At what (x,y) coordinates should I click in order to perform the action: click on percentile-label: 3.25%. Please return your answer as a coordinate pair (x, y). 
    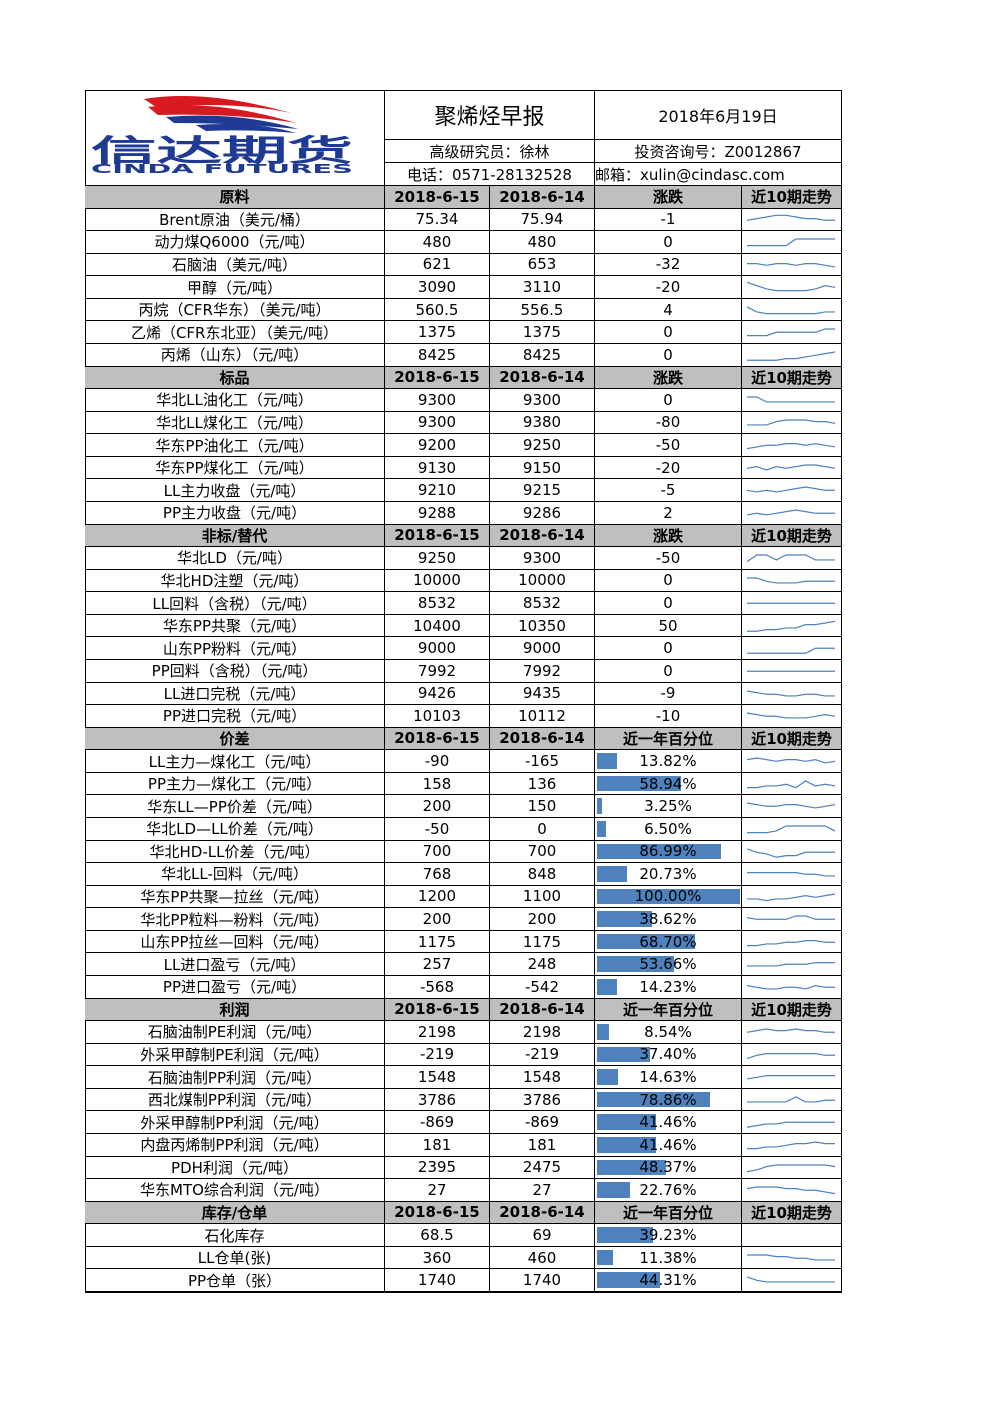
    Looking at the image, I should click on (668, 806).